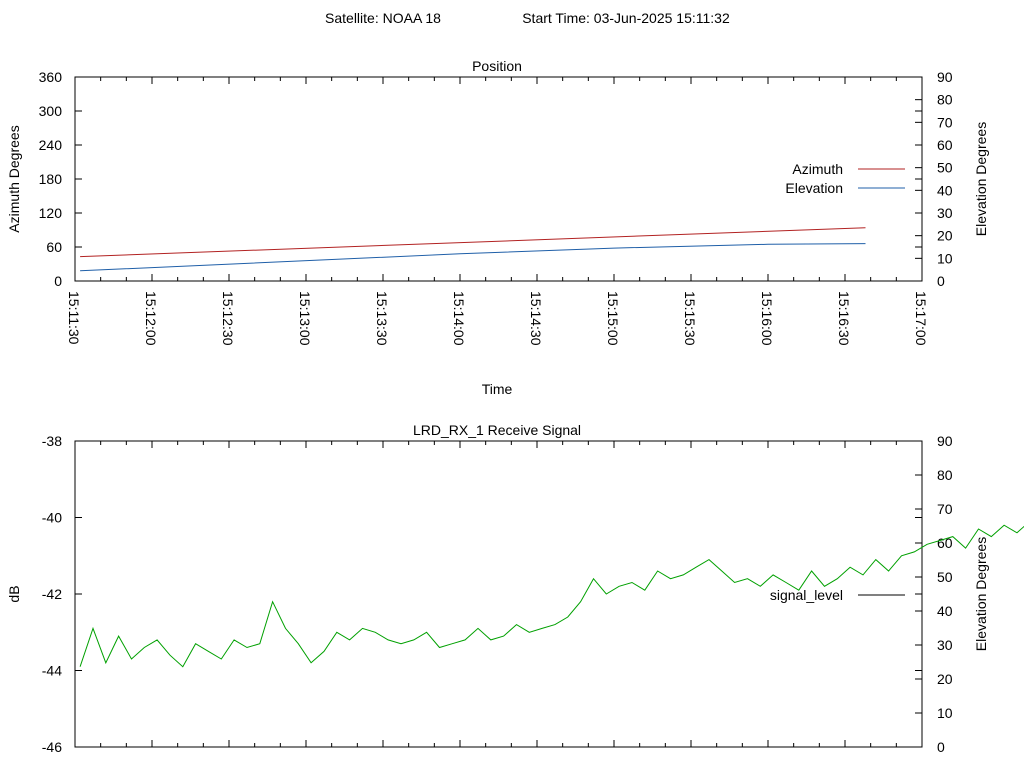 The height and width of the screenshot is (768, 1024). What do you see at coordinates (845, 178) in the screenshot?
I see `position-legend: Azimuth Elevation` at bounding box center [845, 178].